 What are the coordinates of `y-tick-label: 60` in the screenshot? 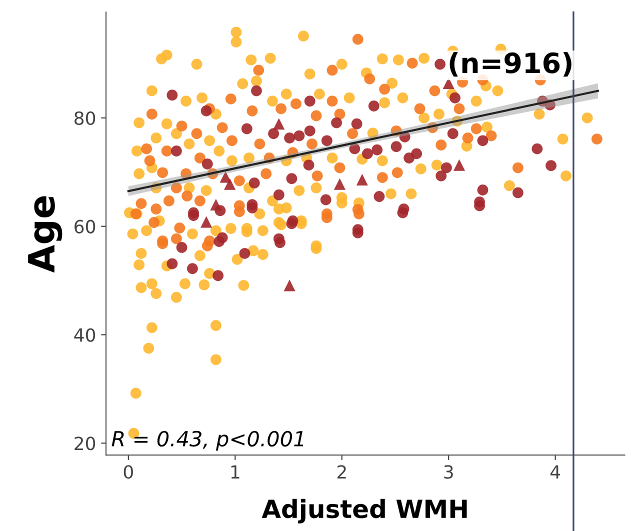 It's located at (85, 227).